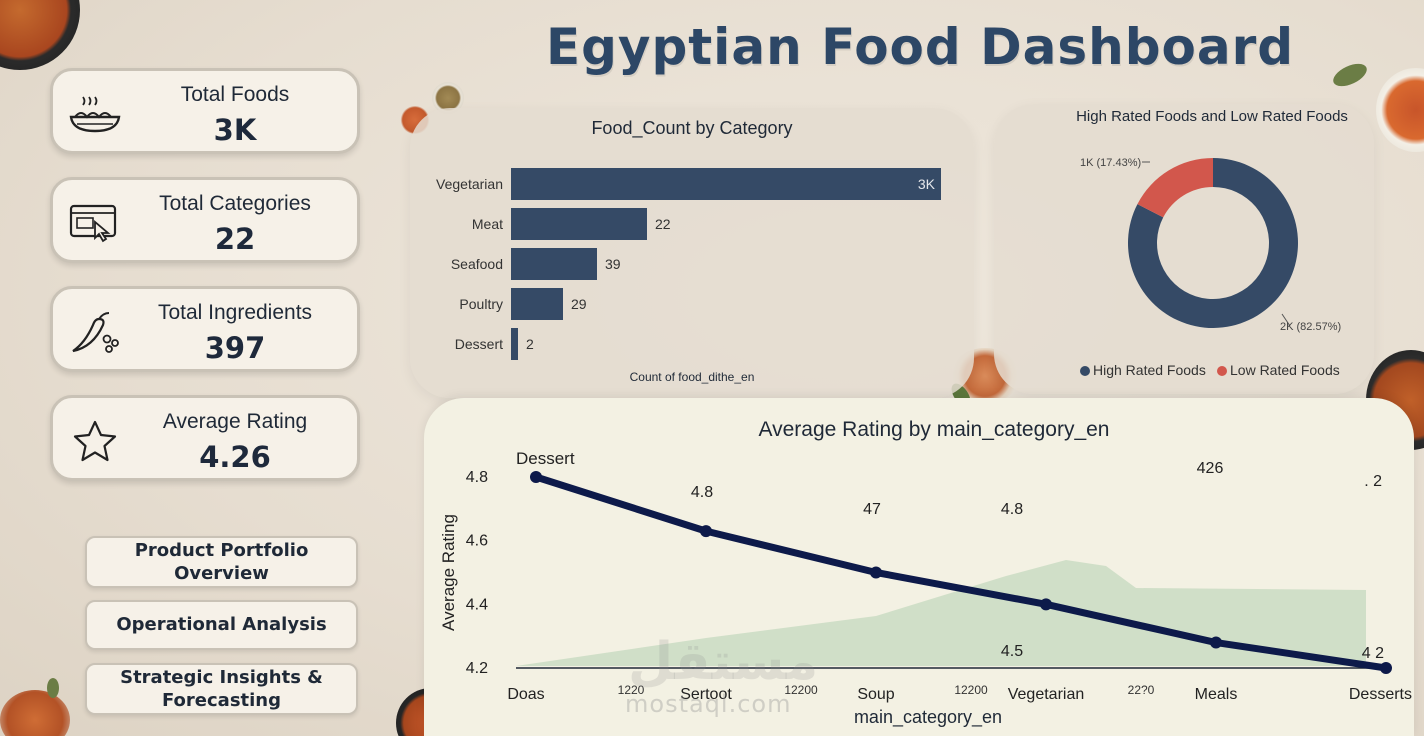 The height and width of the screenshot is (736, 1424). Describe the element at coordinates (920, 47) in the screenshot. I see `dashboard-title: Egyptian Food Dashboard` at that location.